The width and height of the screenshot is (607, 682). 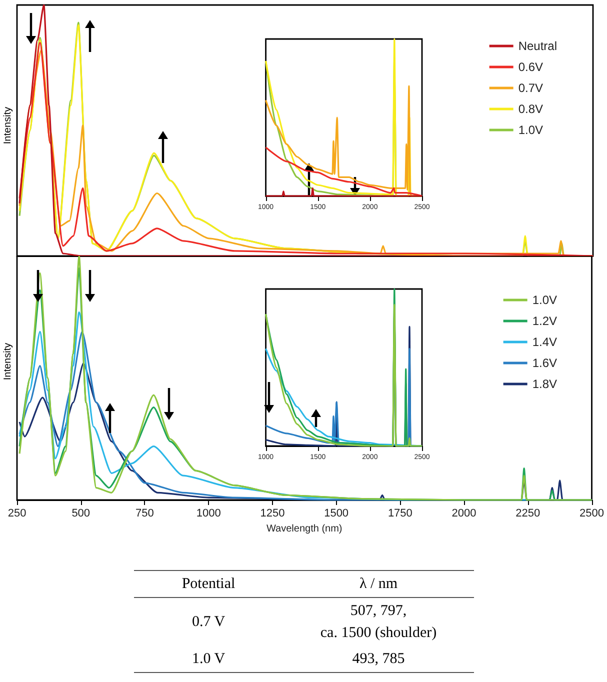 What do you see at coordinates (538, 46) in the screenshot?
I see `legend-label: Neutral` at bounding box center [538, 46].